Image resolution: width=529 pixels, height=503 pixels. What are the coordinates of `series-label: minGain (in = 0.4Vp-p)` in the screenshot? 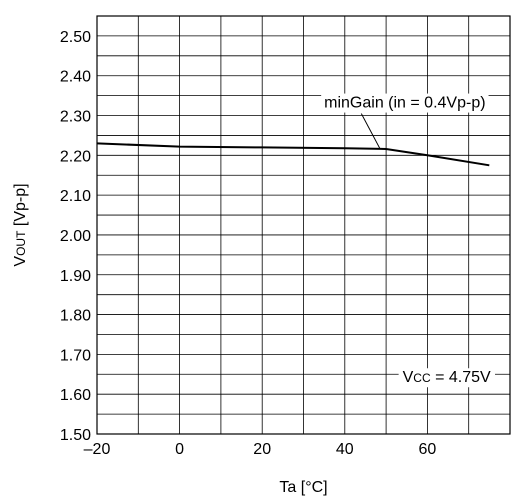 It's located at (404, 103).